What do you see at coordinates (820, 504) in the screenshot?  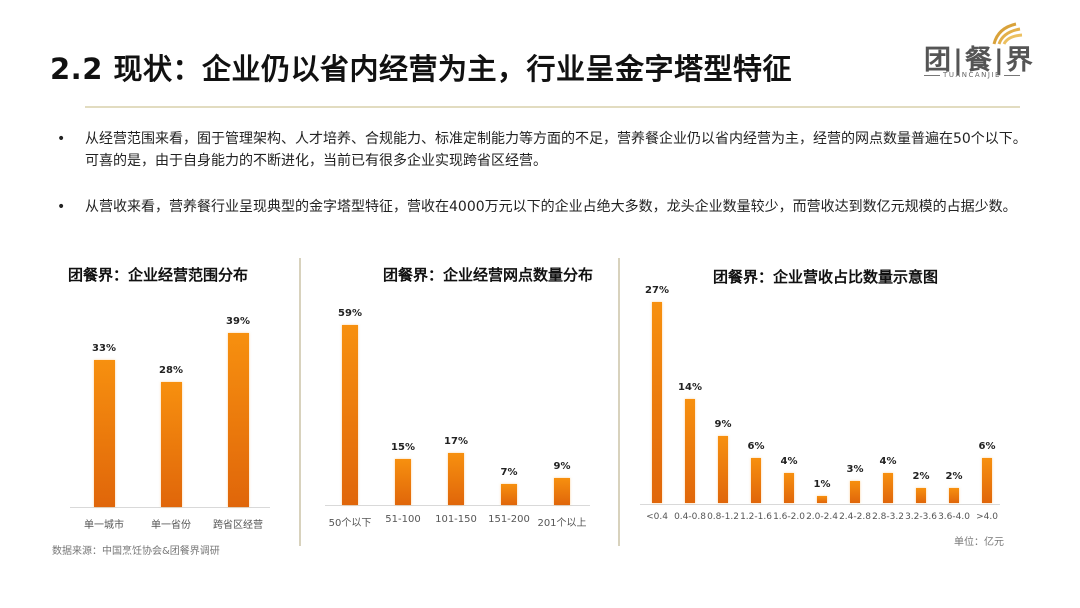 I see `chart3-axis` at bounding box center [820, 504].